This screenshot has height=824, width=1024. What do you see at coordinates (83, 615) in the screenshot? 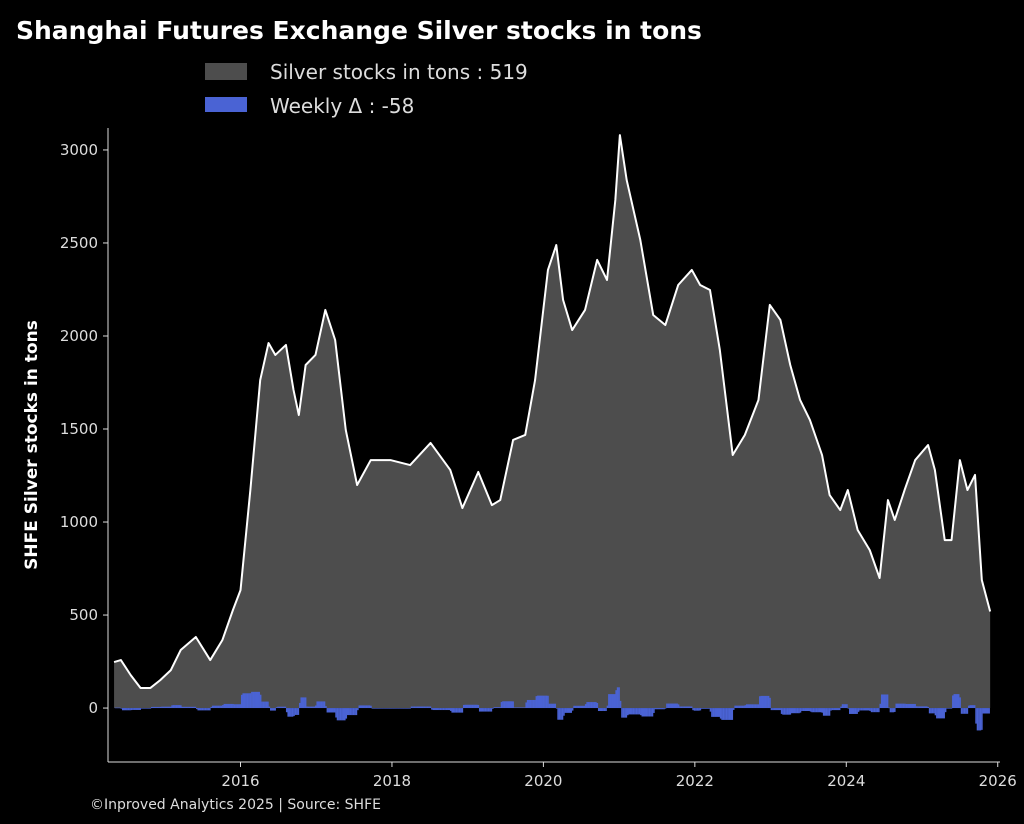
I see `y-tick-label: 500` at bounding box center [83, 615].